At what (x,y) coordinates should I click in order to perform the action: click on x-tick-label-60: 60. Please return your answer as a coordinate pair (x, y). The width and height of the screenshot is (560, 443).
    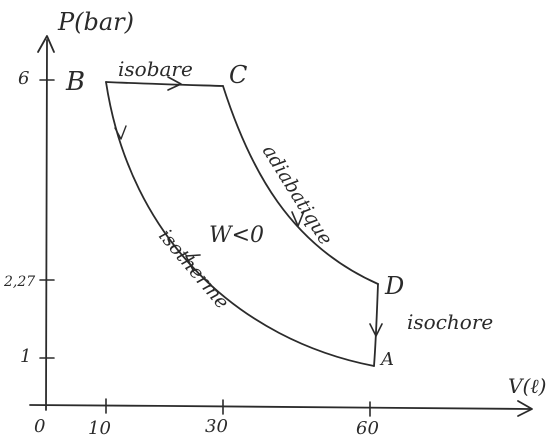
    Looking at the image, I should click on (367, 428).